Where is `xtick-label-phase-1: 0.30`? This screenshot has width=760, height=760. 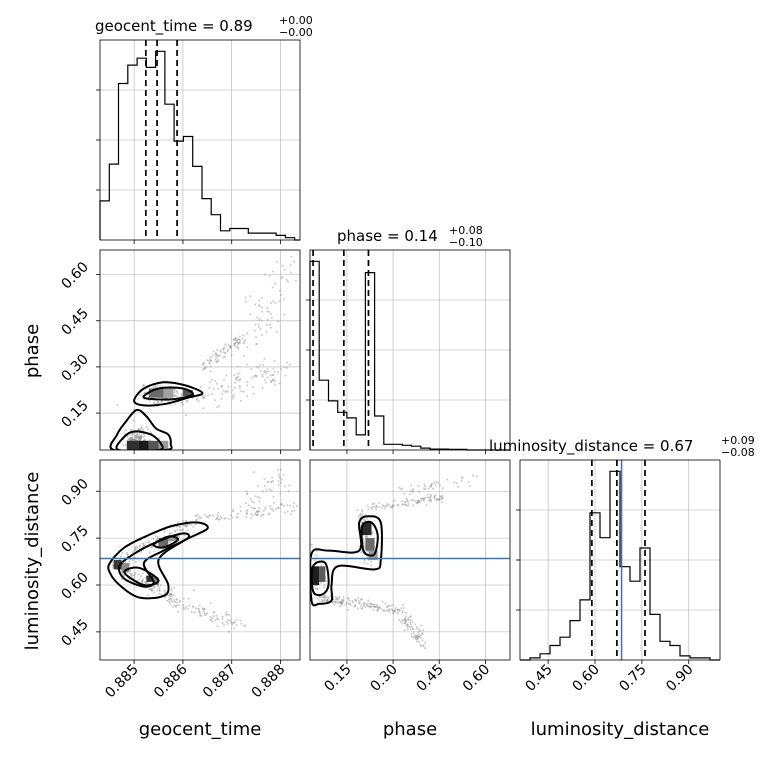 xtick-label-phase-1: 0.30 is located at coordinates (384, 678).